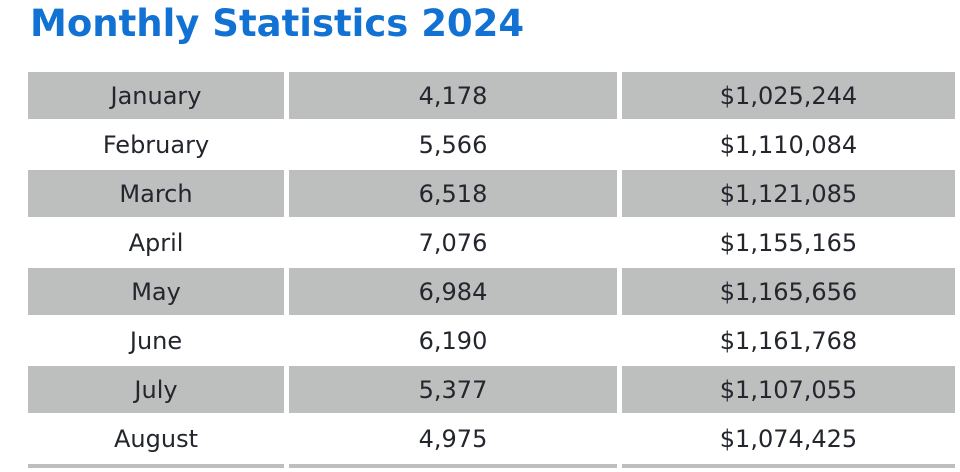 Image resolution: width=960 pixels, height=472 pixels. What do you see at coordinates (788, 193) in the screenshot?
I see `amount-cell: $1,121,085` at bounding box center [788, 193].